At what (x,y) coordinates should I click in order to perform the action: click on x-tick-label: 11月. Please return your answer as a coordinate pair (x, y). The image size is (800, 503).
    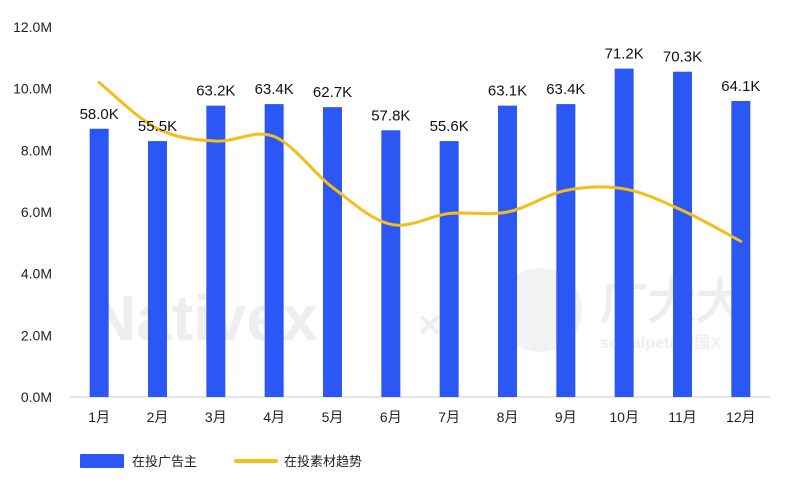
    Looking at the image, I should click on (682, 417).